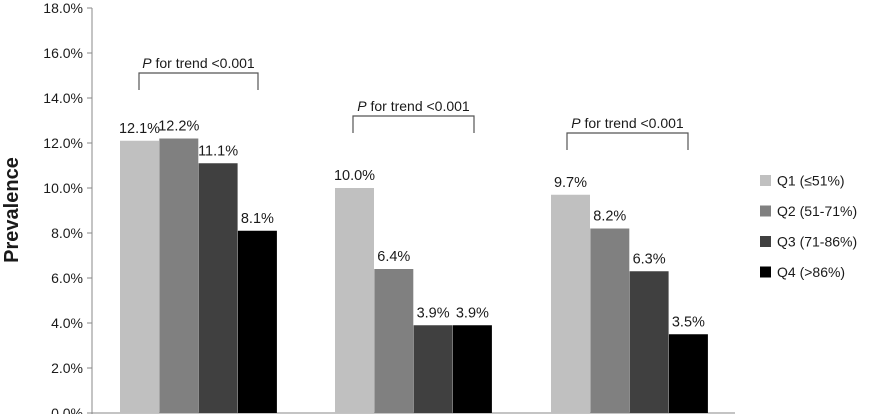  Describe the element at coordinates (63, 8) in the screenshot. I see `y-tick-label: 18.0%` at that location.